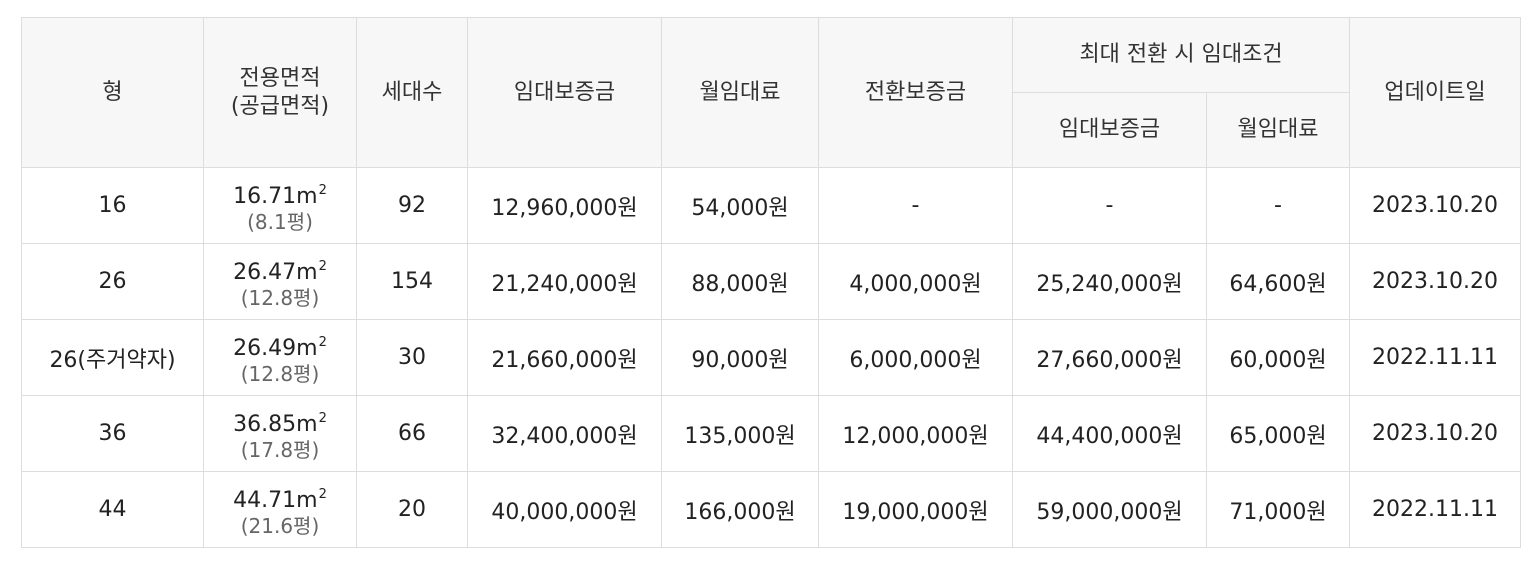  What do you see at coordinates (915, 205) in the screenshot?
I see `cell-conversion-deposit: -` at bounding box center [915, 205].